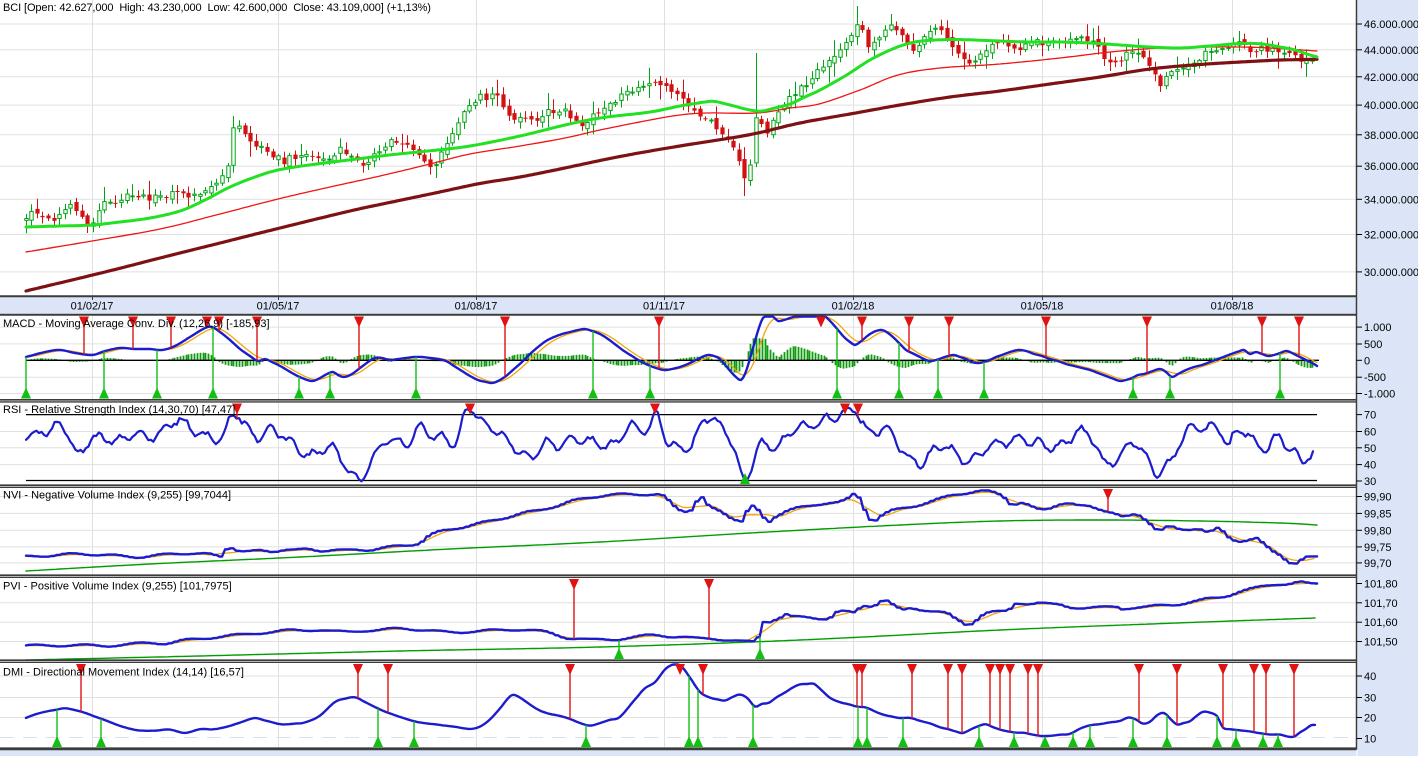 The height and width of the screenshot is (761, 1418). I want to click on svg-text: 99,70, so click(1378, 564).